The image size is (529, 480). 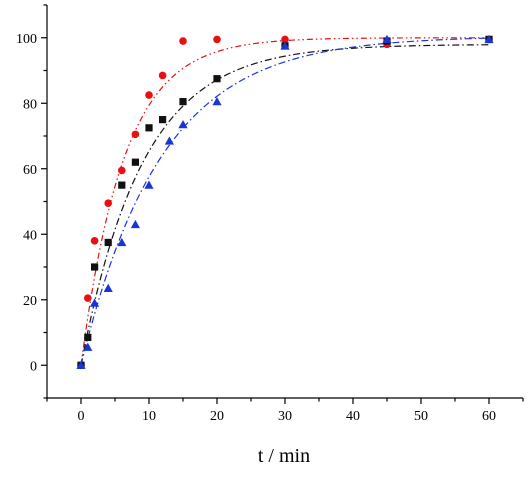 What do you see at coordinates (30, 235) in the screenshot?
I see `y-tick-label: 40` at bounding box center [30, 235].